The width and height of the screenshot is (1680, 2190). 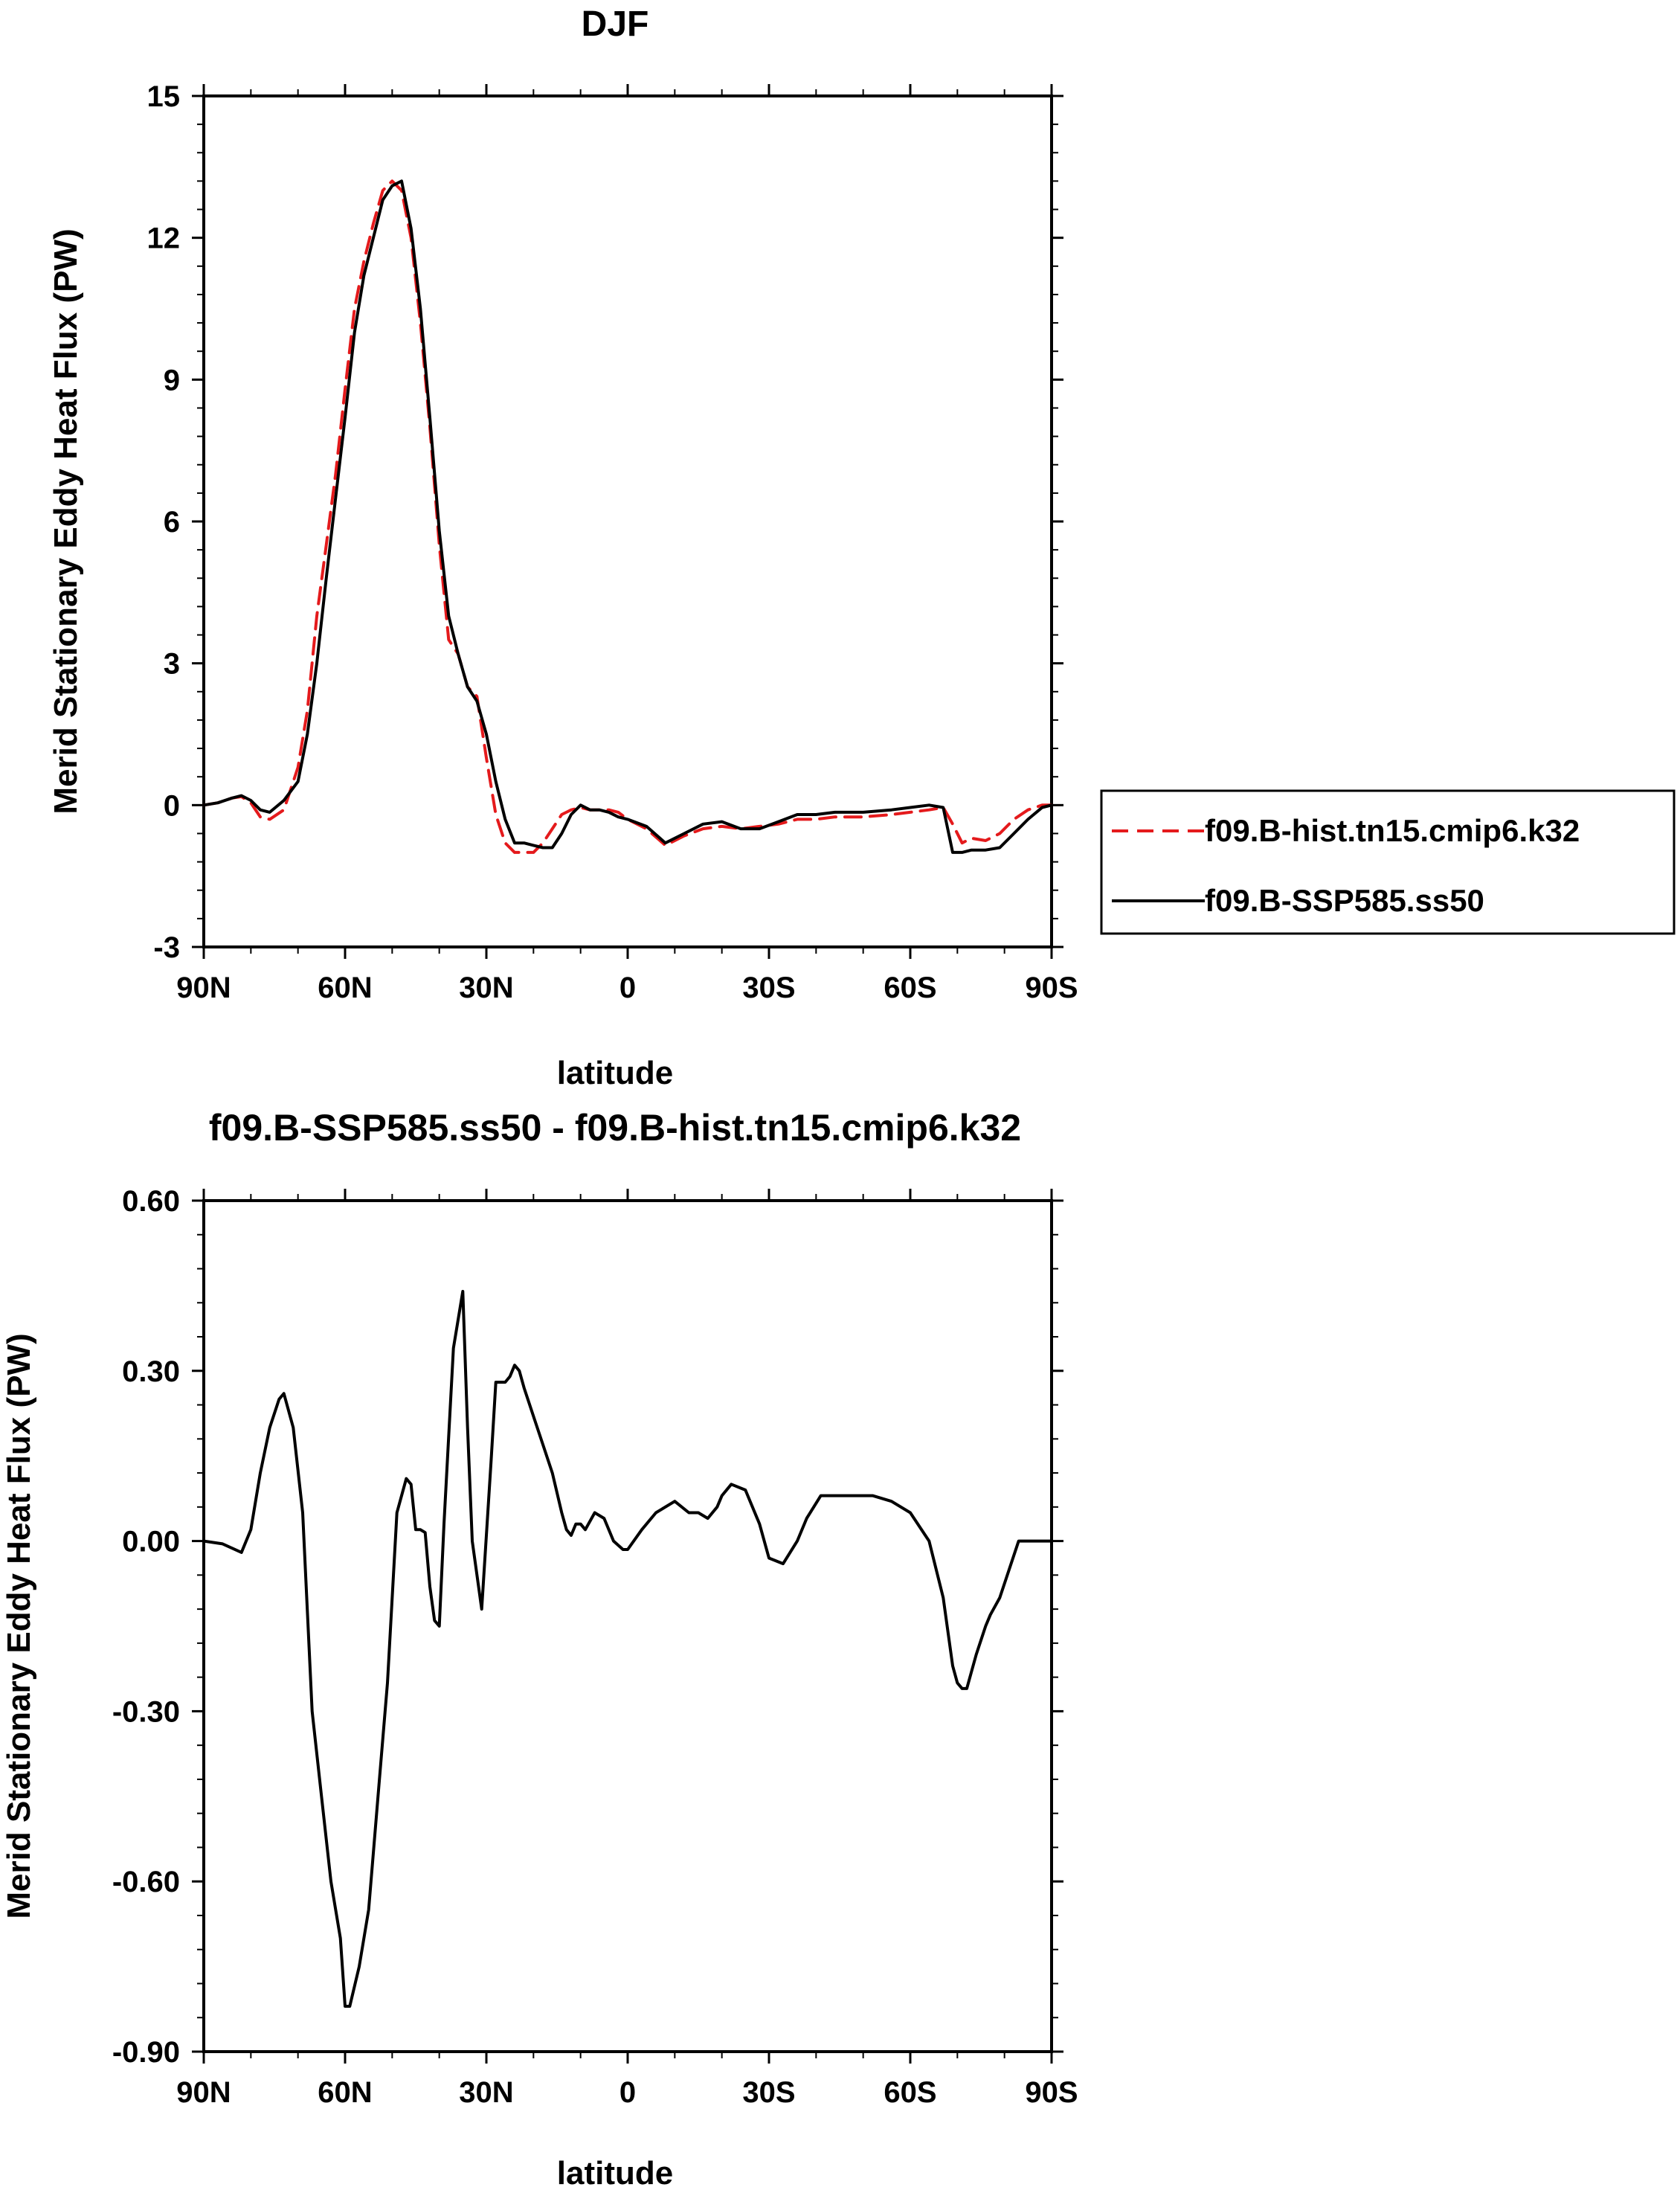 I want to click on top-x-tick-label: 60S, so click(x=910, y=988).